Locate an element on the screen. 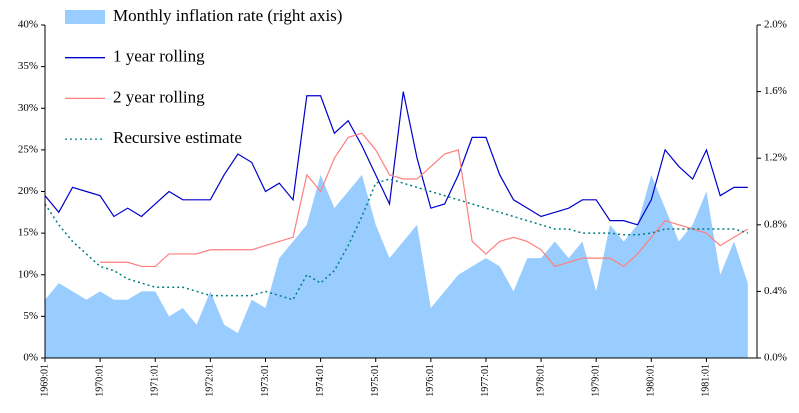 The image size is (799, 413). y2-tick-label: 2.0% is located at coordinates (775, 25).